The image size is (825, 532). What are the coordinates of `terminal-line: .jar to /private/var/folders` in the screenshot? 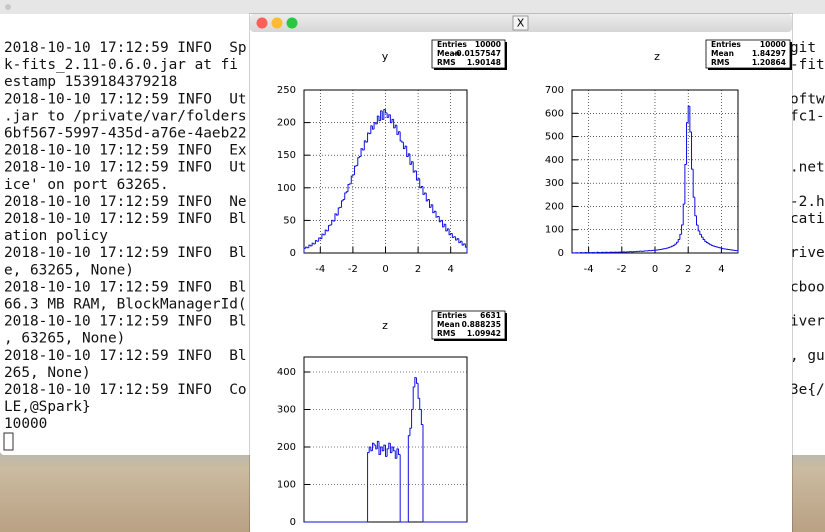 It's located at (125, 116).